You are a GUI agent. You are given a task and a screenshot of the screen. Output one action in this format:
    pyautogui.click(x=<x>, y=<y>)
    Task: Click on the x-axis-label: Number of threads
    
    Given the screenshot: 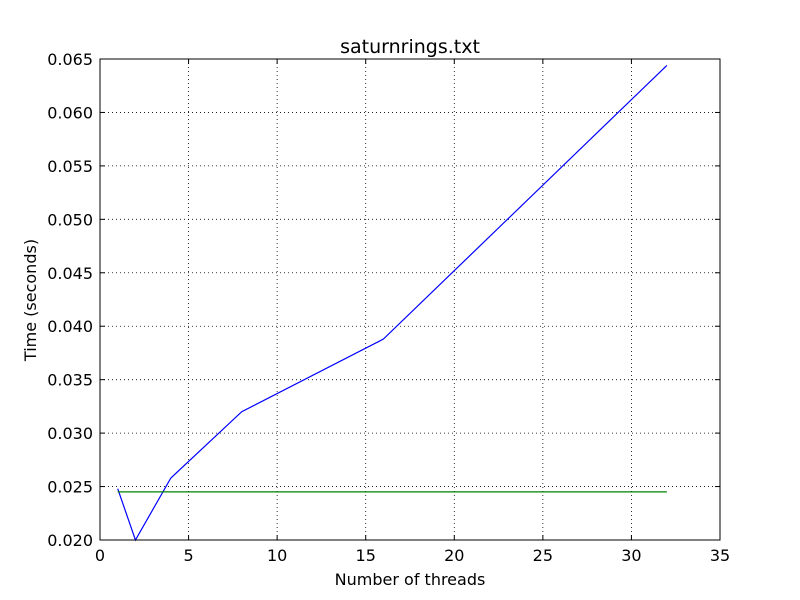 What is the action you would take?
    pyautogui.click(x=410, y=579)
    